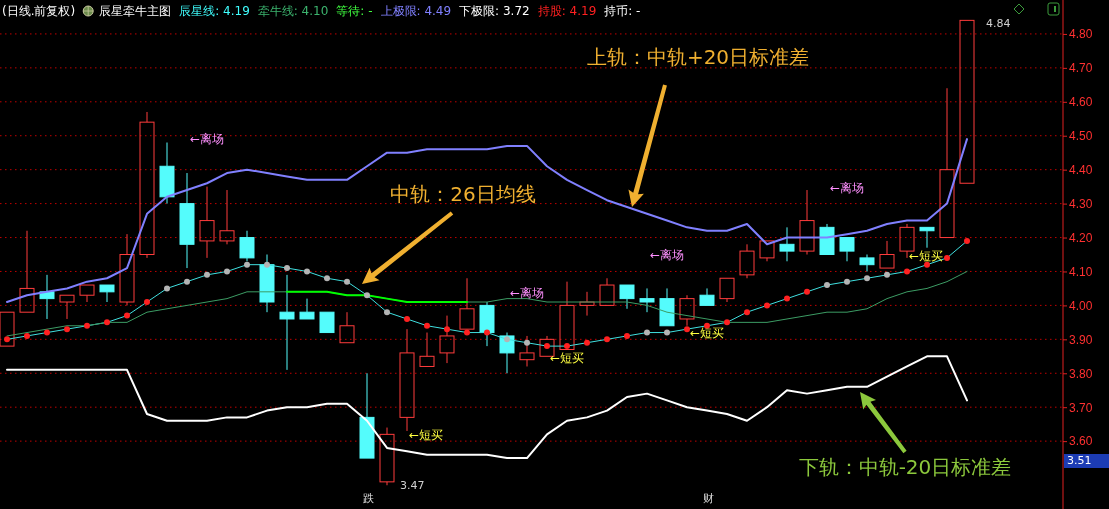 Image resolution: width=1109 pixels, height=509 pixels. Describe the element at coordinates (293, 10) in the screenshot. I see `annotation: 牵牛线: 4.10` at that location.